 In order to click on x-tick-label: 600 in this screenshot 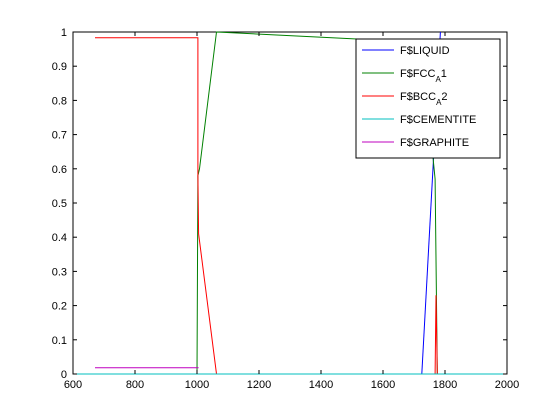, I will do `click(73, 385)`.